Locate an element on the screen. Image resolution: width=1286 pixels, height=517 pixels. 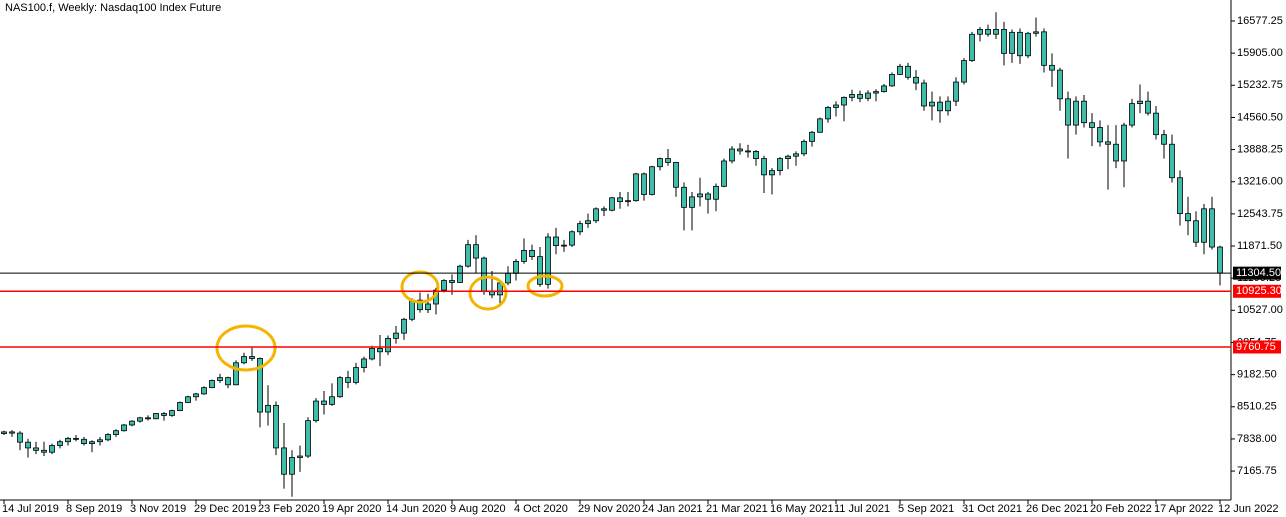
y-tick-label: 9182.50 is located at coordinates (1257, 375).